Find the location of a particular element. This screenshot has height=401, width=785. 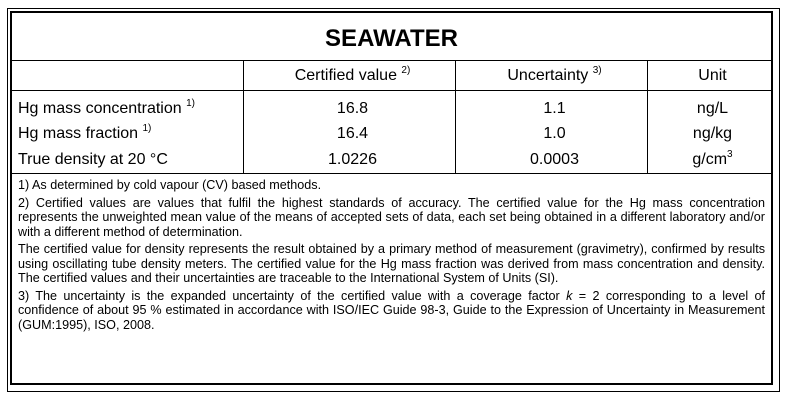

data-row: Hg mass concentration 1) 16.8 1.1 ng/L is located at coordinates (391, 108).